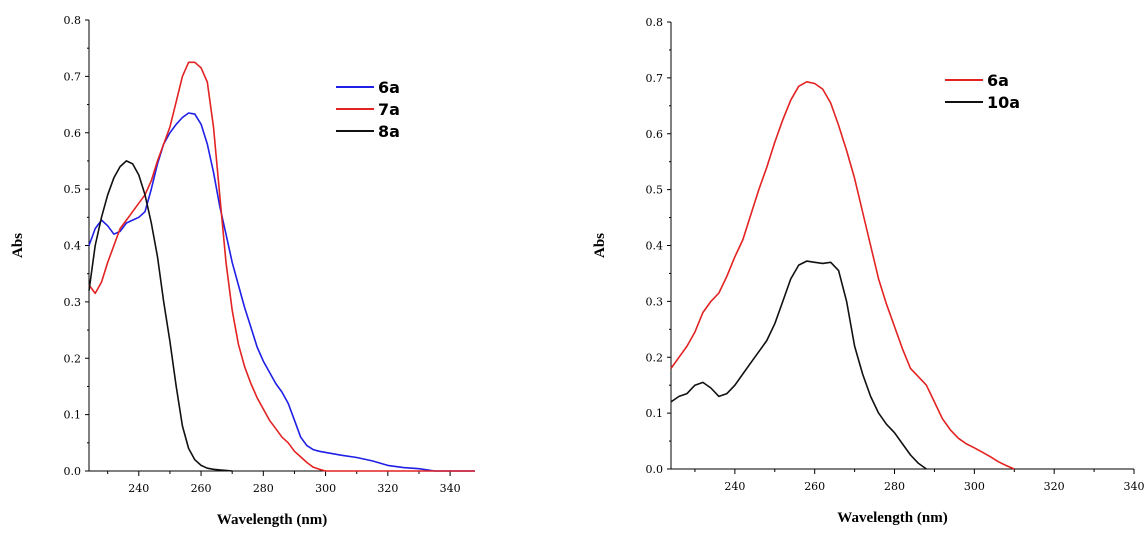  I want to click on series-line-8a, so click(160, 316).